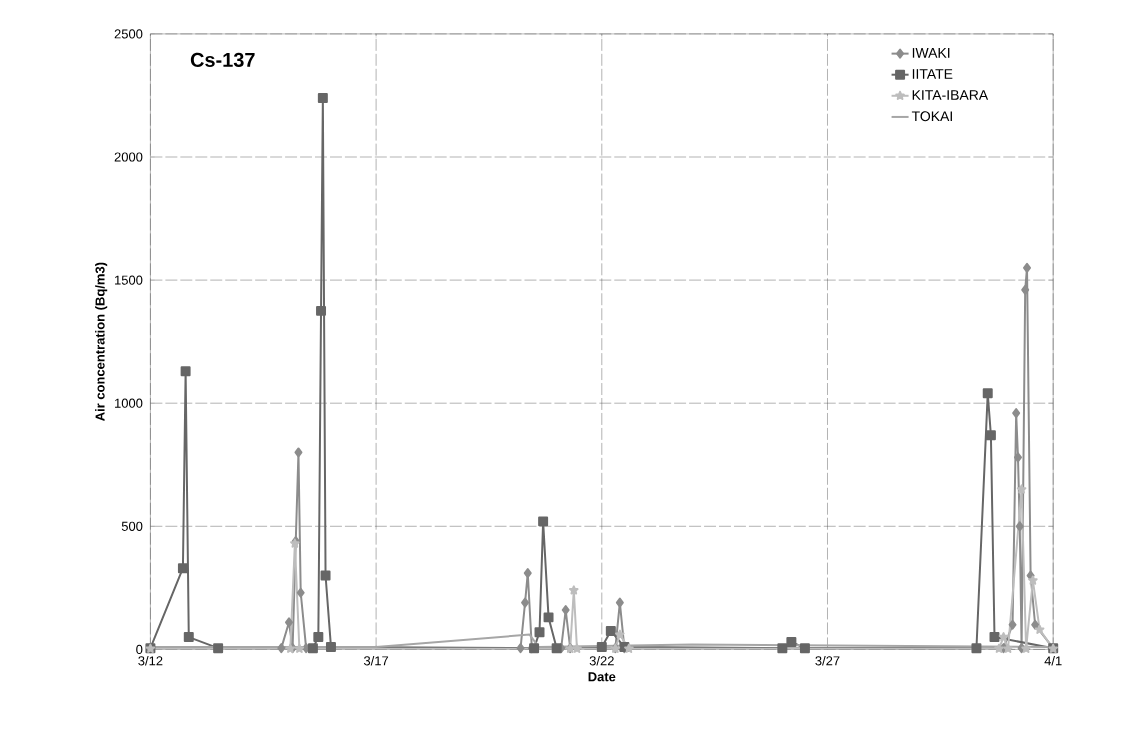 Image resolution: width=1126 pixels, height=736 pixels. I want to click on y-tick-label: 500, so click(132, 526).